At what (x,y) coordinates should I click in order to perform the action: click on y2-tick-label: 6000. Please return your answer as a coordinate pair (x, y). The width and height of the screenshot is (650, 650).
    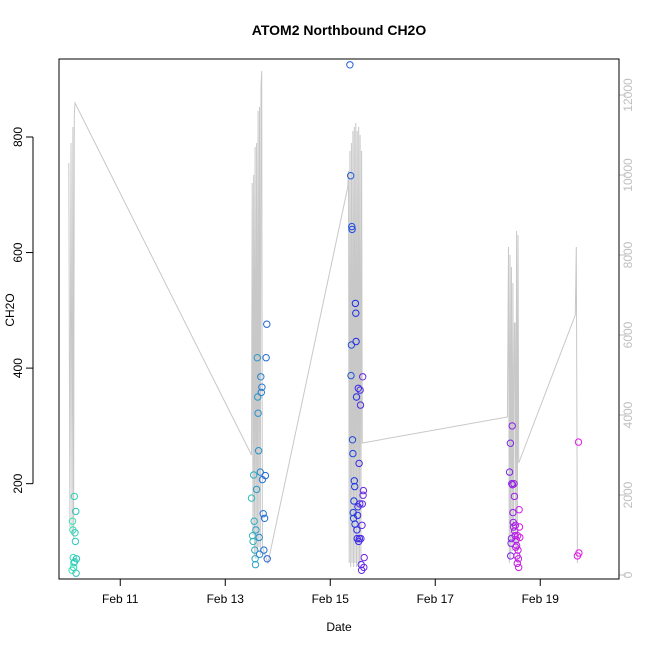
    Looking at the image, I should click on (628, 334).